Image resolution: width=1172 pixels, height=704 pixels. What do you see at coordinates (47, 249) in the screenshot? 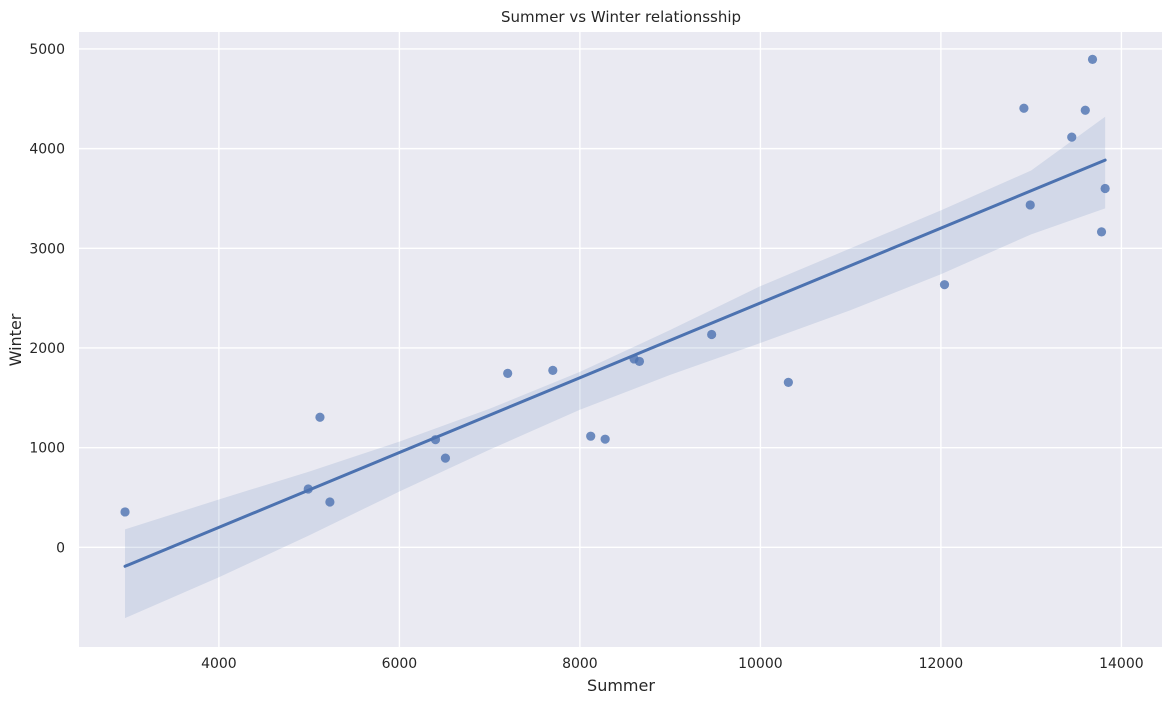
I see `y-tick-label: 3000` at bounding box center [47, 249].